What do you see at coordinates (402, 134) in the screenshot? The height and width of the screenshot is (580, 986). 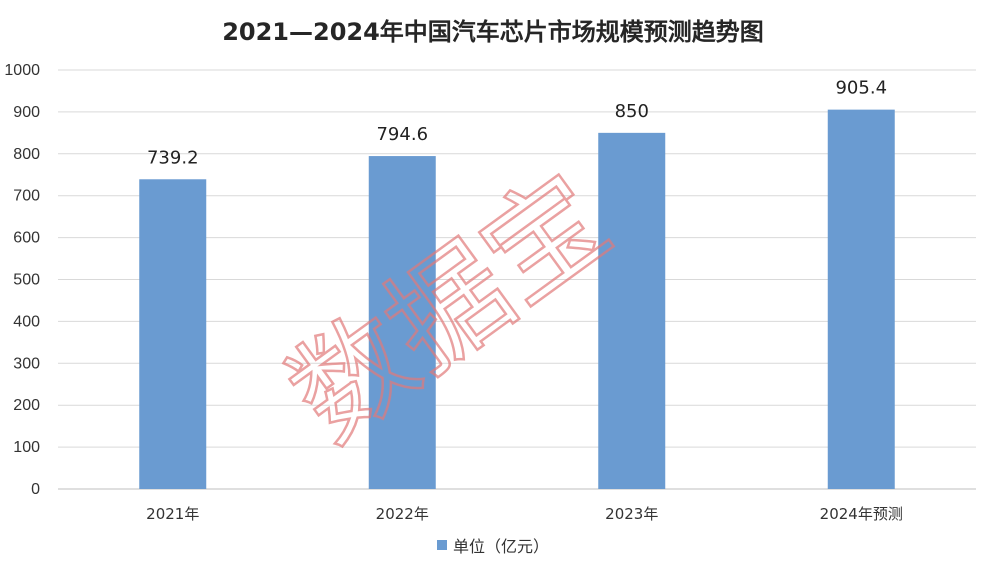 I see `data-label: 794.6` at bounding box center [402, 134].